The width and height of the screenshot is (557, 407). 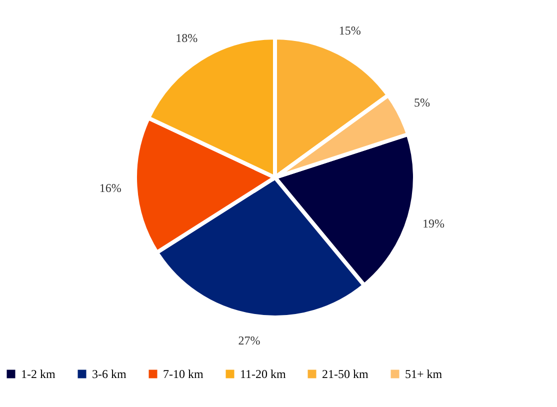 I want to click on legend-label: 11-20 km, so click(x=263, y=374).